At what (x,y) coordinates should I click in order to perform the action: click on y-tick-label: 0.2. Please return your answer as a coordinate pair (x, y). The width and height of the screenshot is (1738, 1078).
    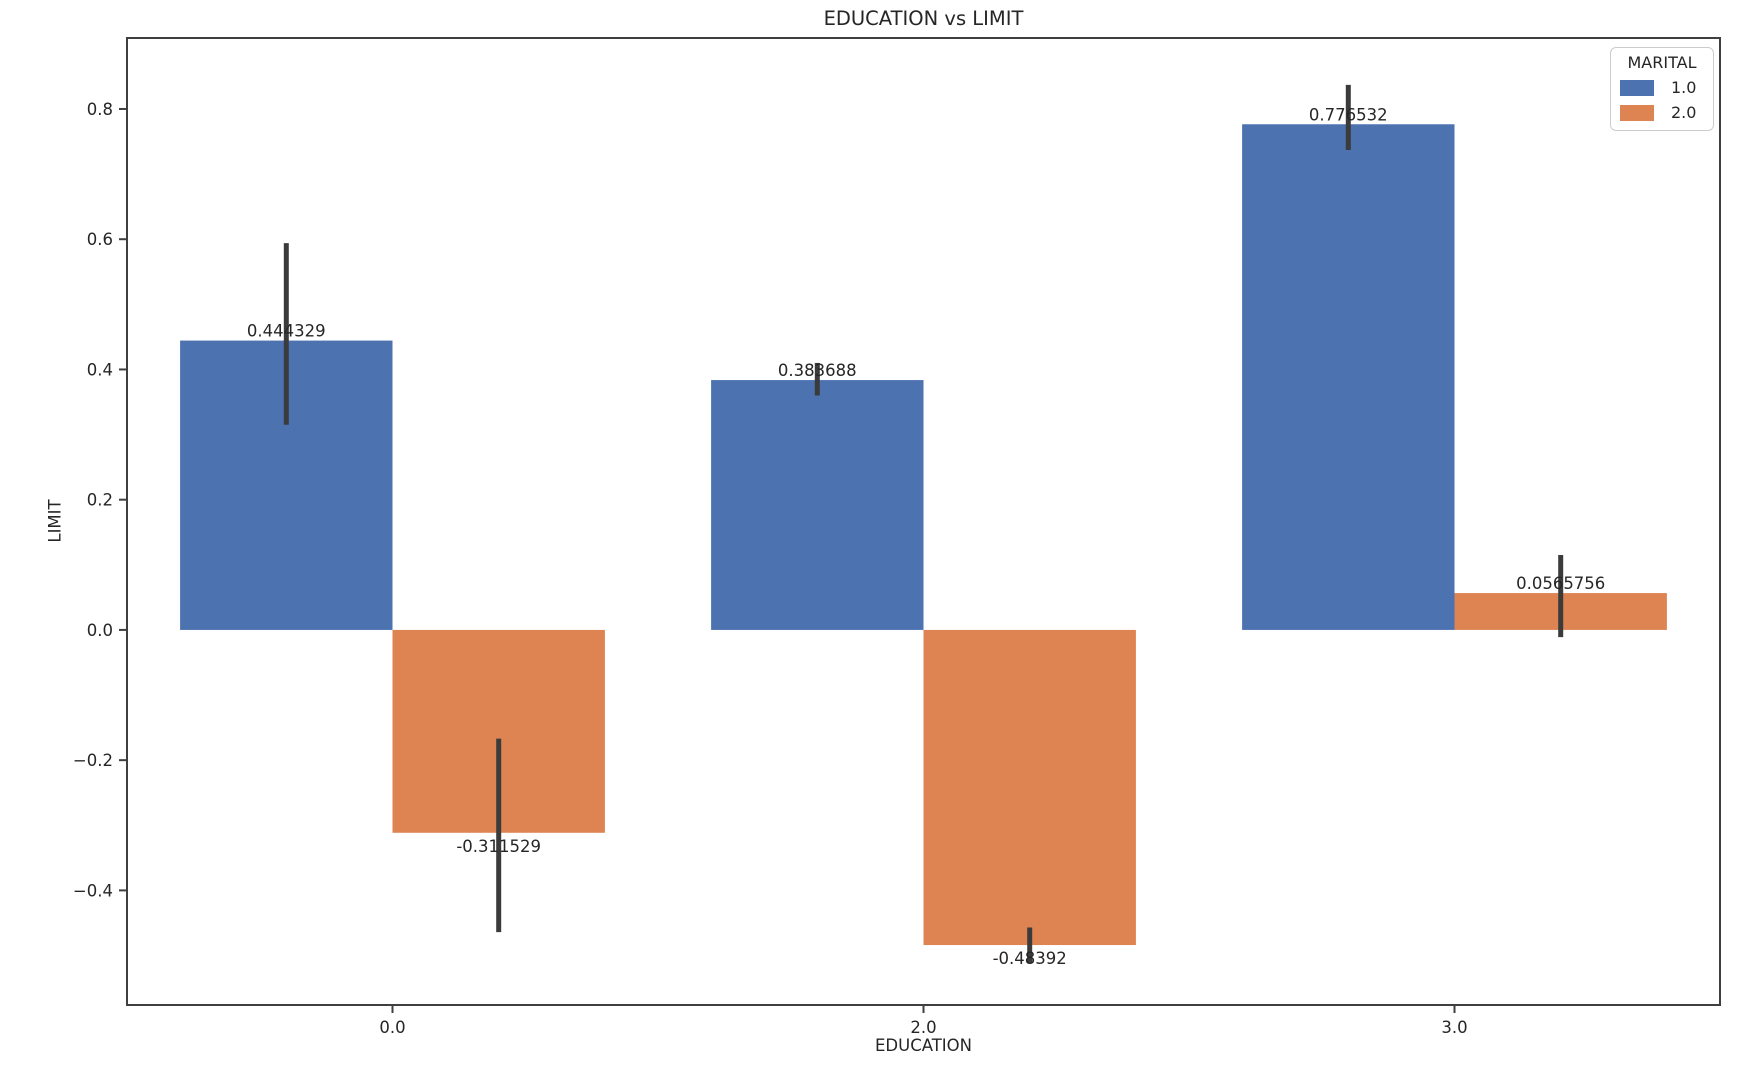
    Looking at the image, I should click on (100, 500).